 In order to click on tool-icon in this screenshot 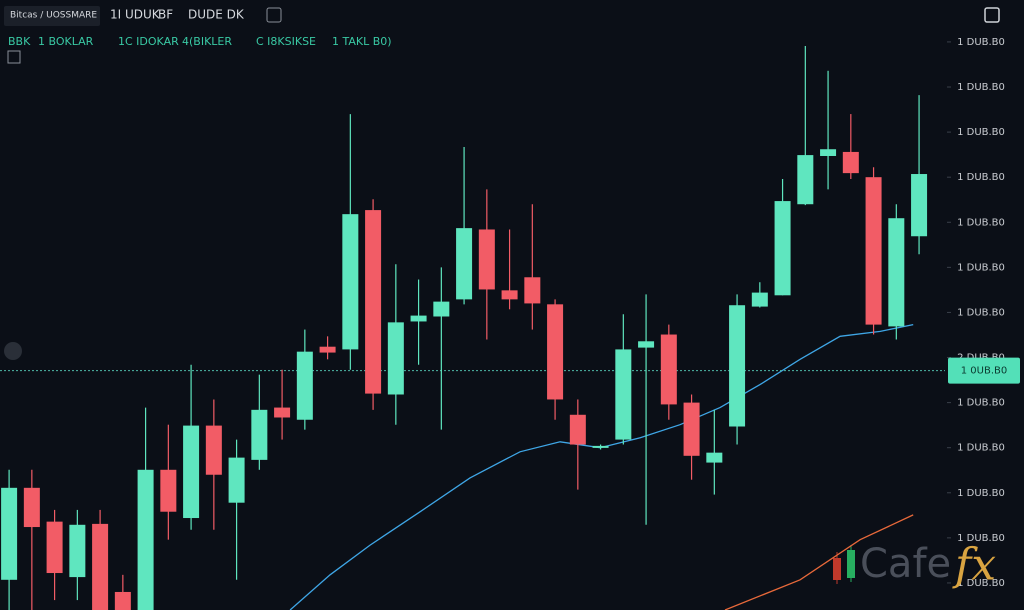, I will do `click(13, 351)`.